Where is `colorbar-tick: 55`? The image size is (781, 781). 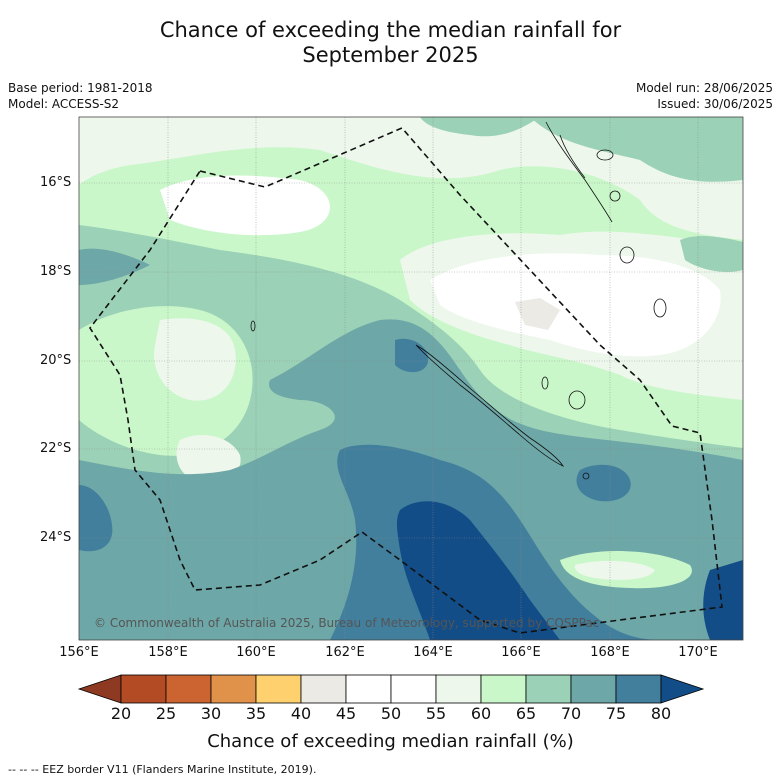
colorbar-tick: 55 is located at coordinates (436, 713).